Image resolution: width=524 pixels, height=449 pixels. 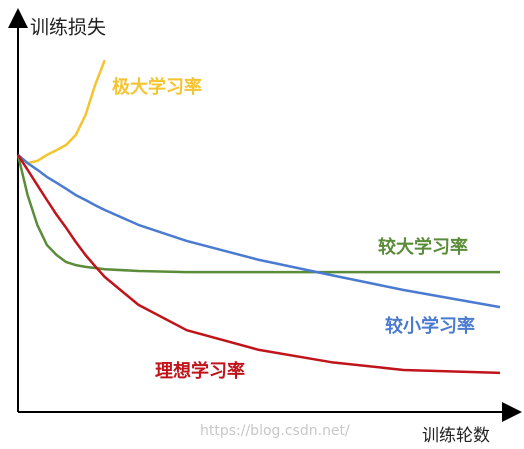 I want to click on x-axis-label: 训练轮数, so click(x=456, y=436).